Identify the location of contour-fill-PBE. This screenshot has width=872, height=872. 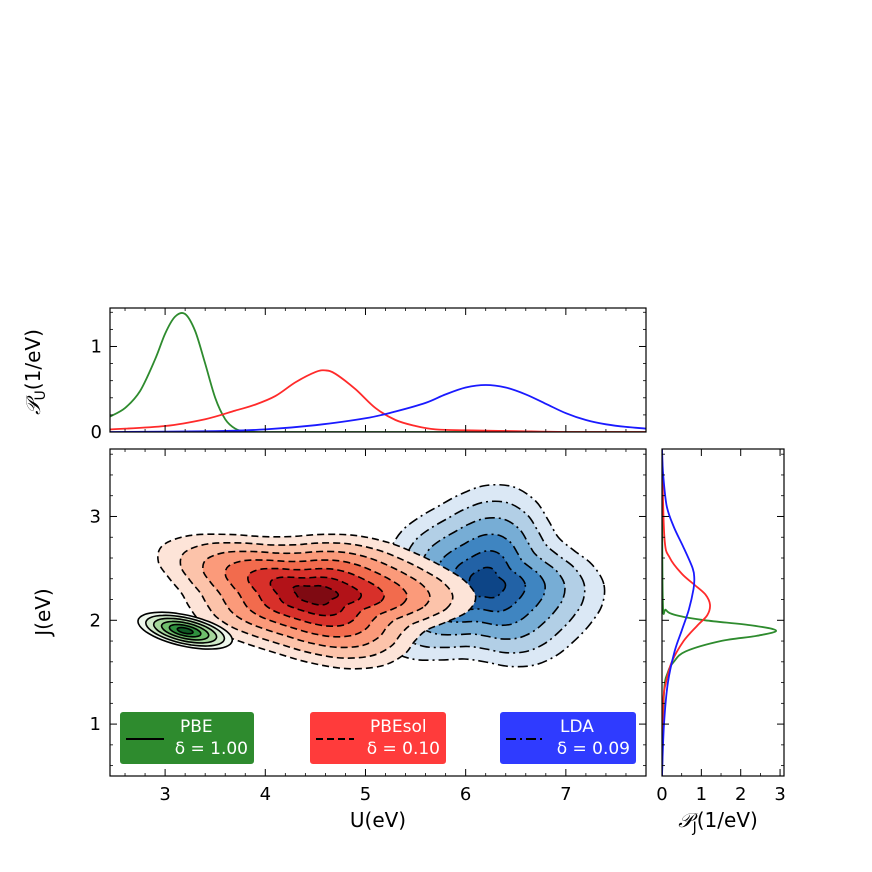
(185, 630).